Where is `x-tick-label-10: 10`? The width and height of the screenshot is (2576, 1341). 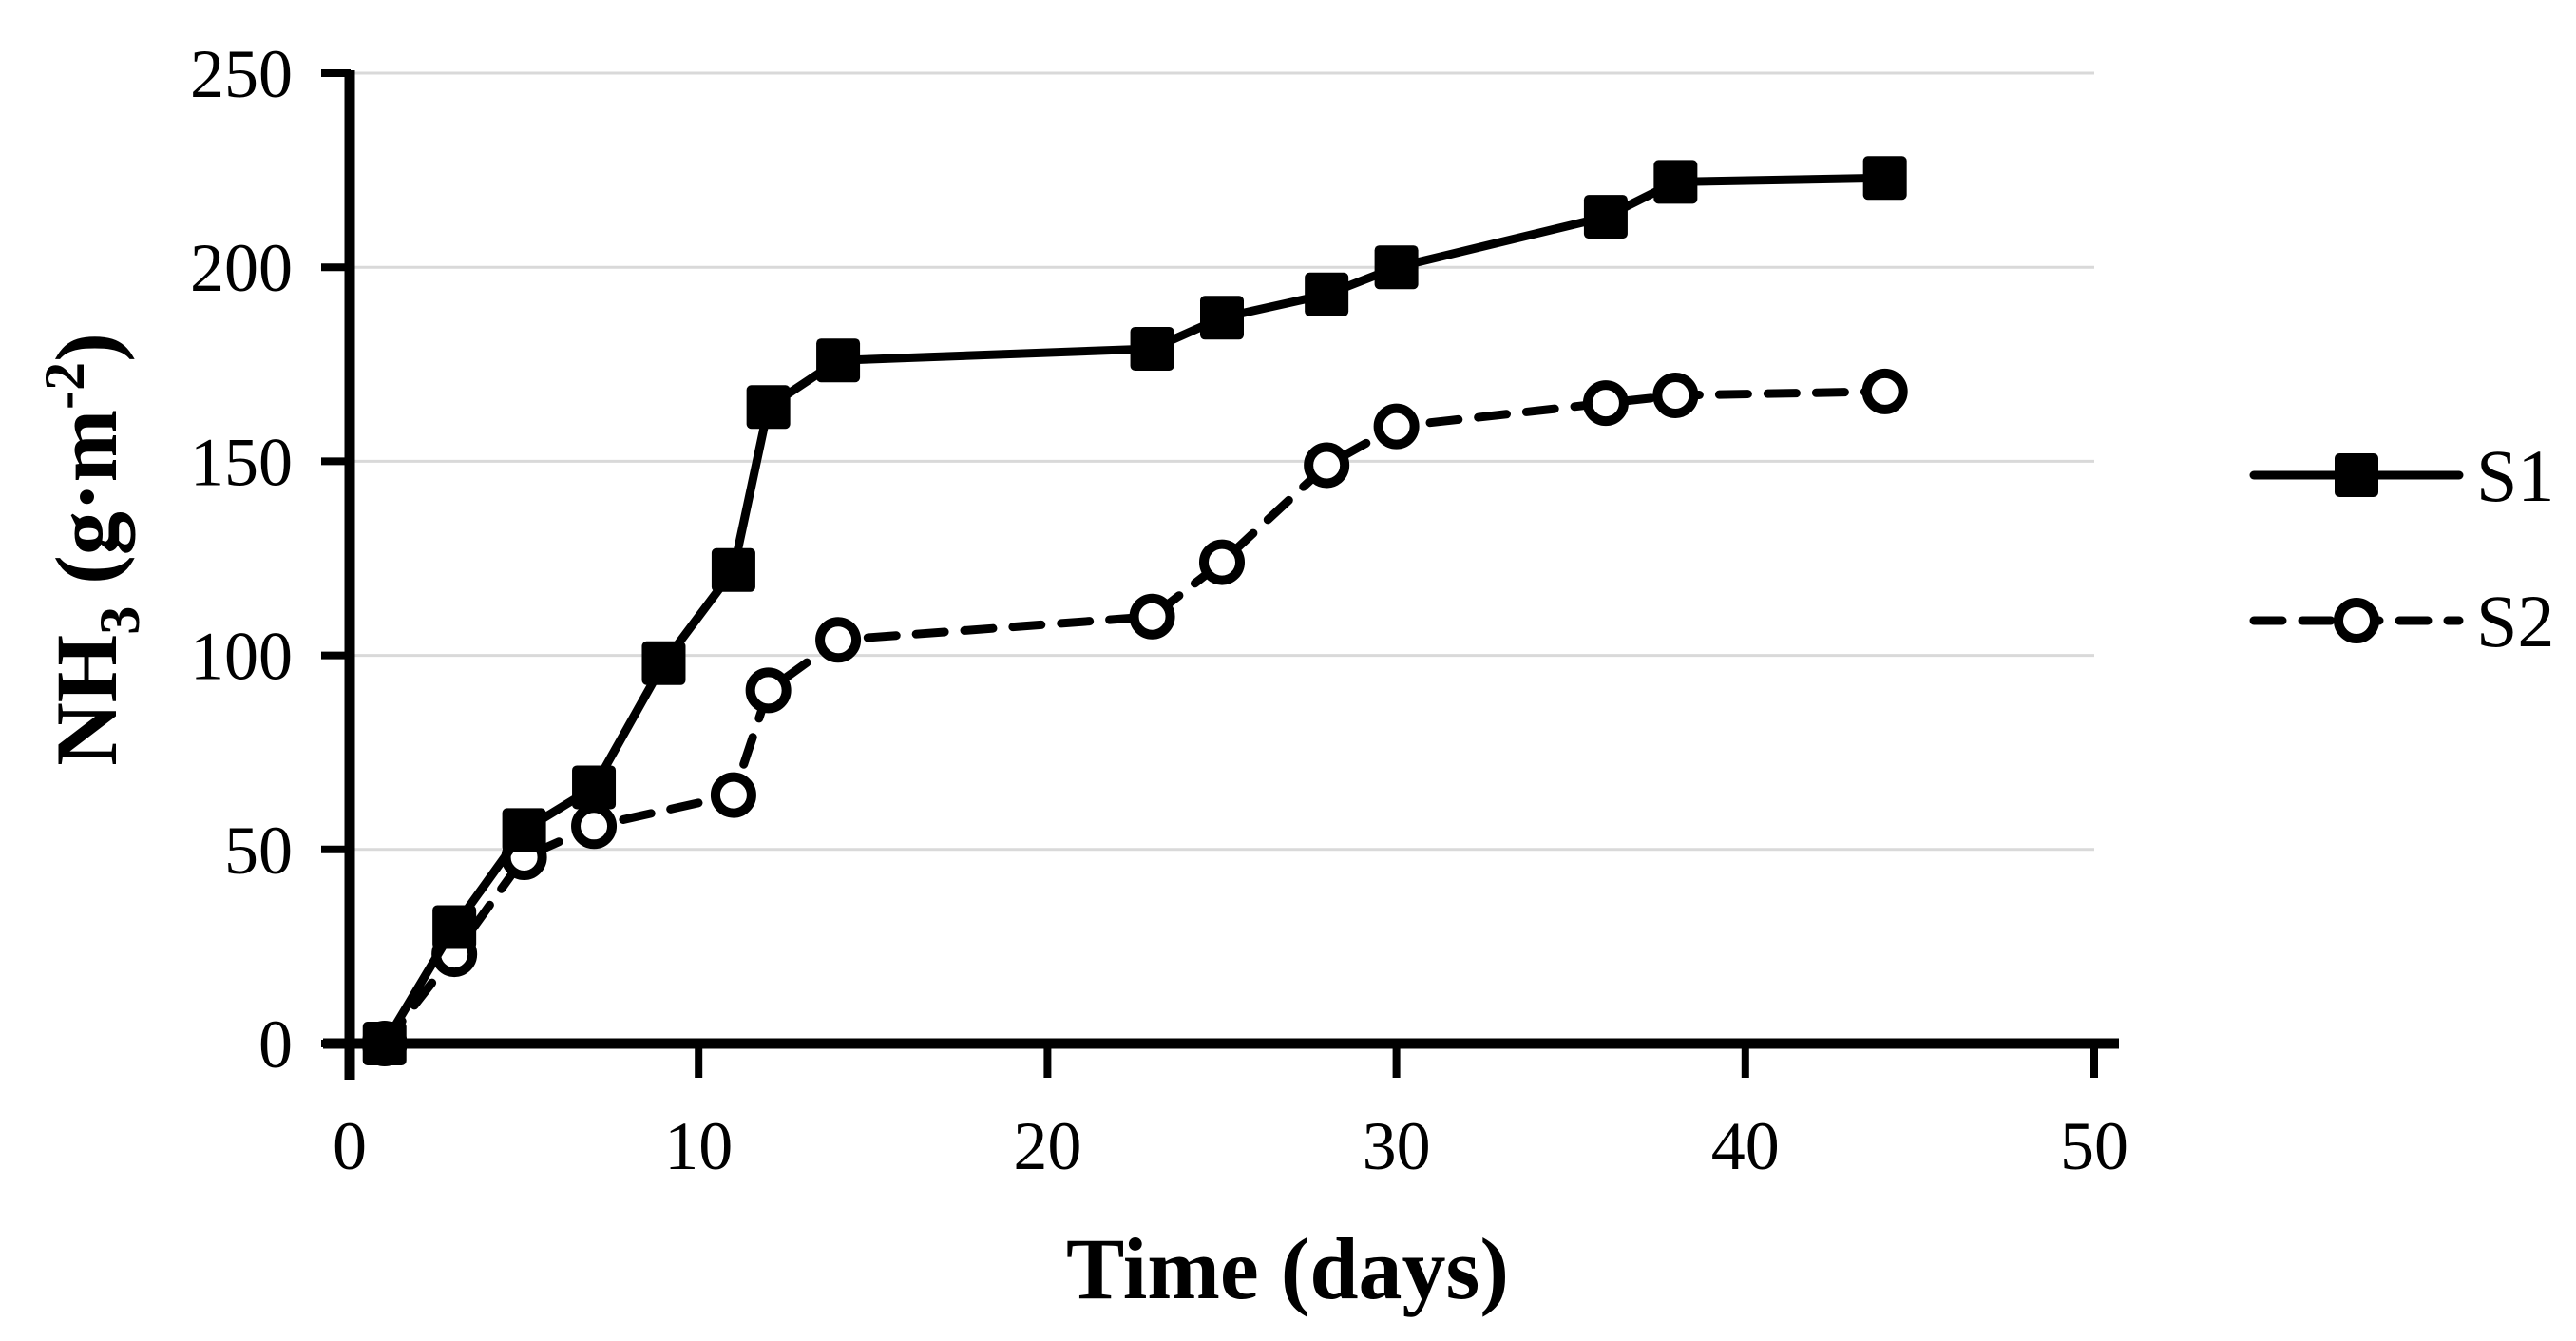
x-tick-label-10: 10 is located at coordinates (698, 1146).